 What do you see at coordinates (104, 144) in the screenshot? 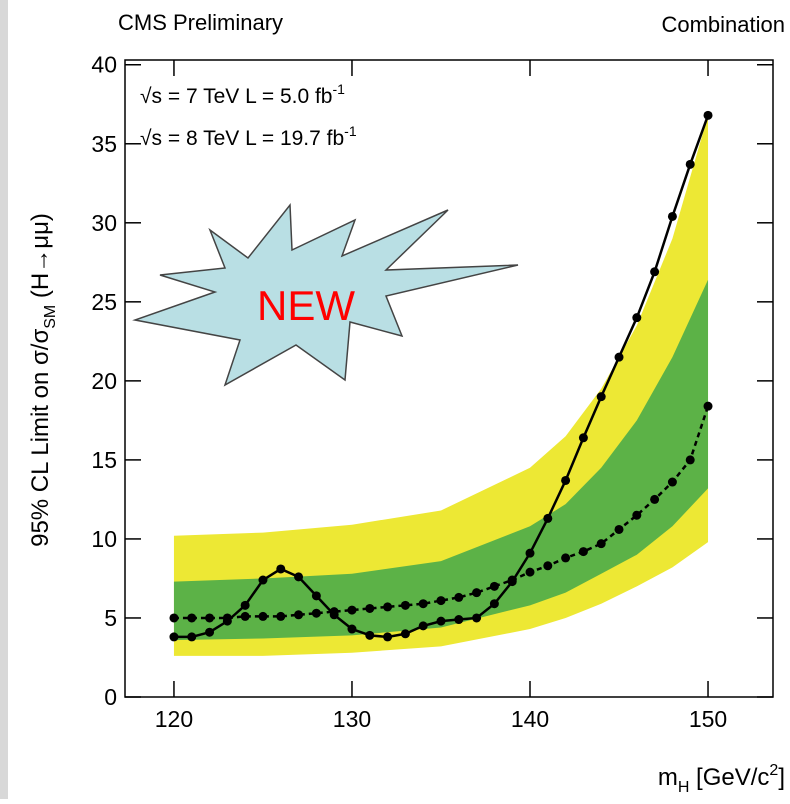
I see `y-tick-label: 35` at bounding box center [104, 144].